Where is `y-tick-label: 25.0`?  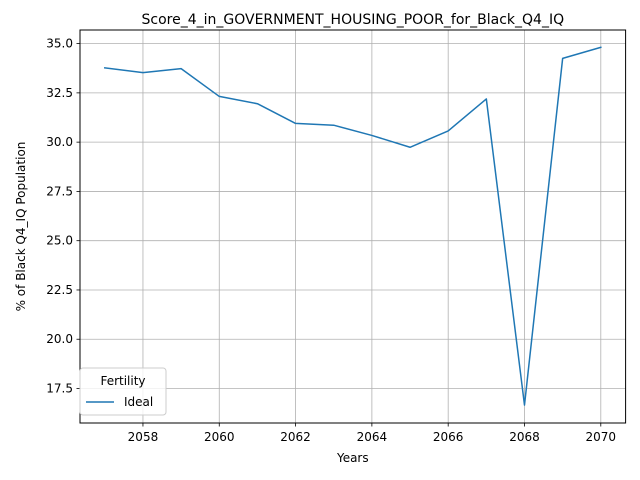
y-tick-label: 25.0 is located at coordinates (59, 241).